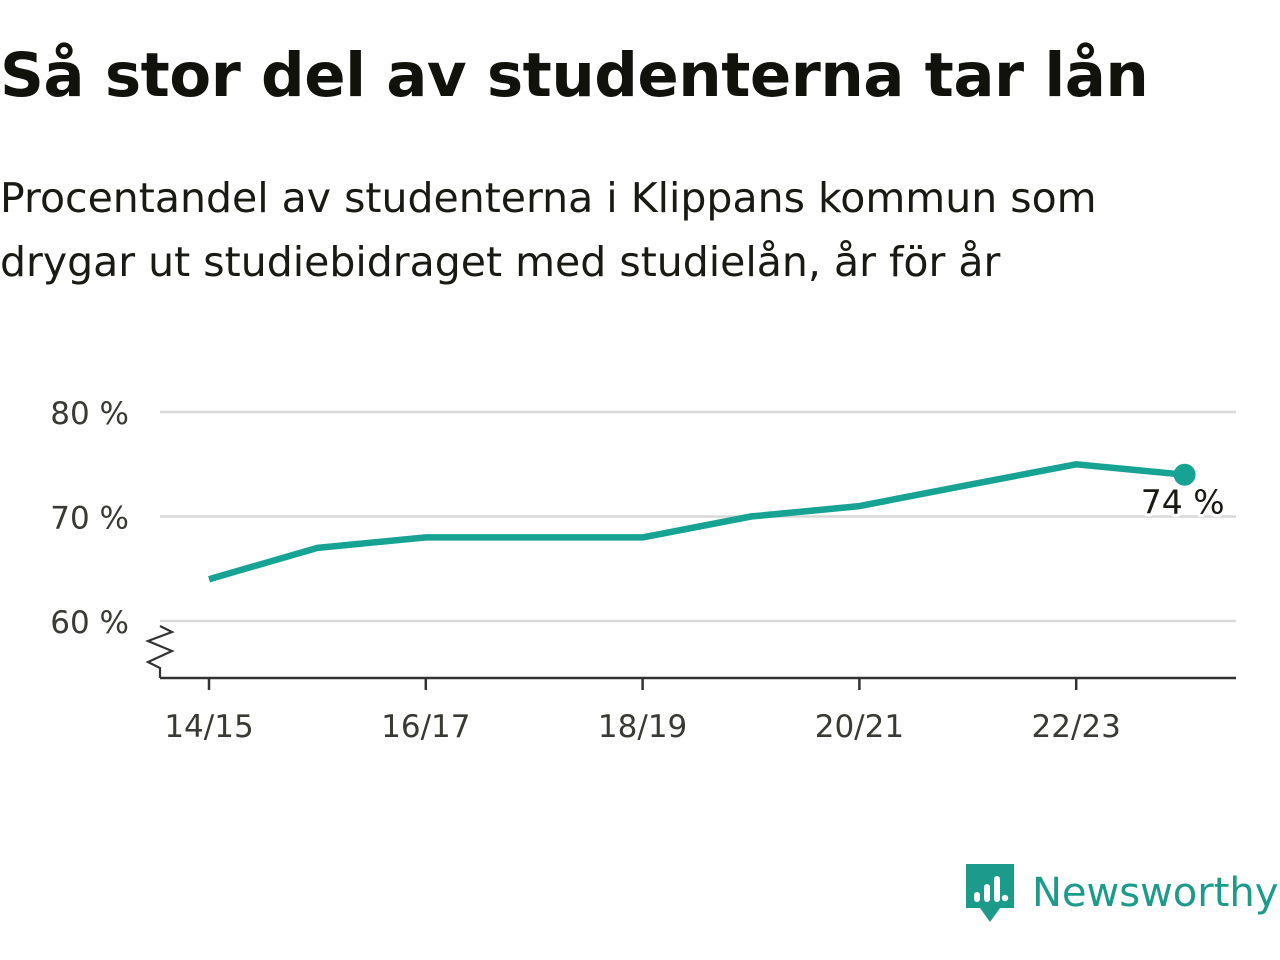 The height and width of the screenshot is (960, 1280). I want to click on axis-break-mark, so click(160, 651).